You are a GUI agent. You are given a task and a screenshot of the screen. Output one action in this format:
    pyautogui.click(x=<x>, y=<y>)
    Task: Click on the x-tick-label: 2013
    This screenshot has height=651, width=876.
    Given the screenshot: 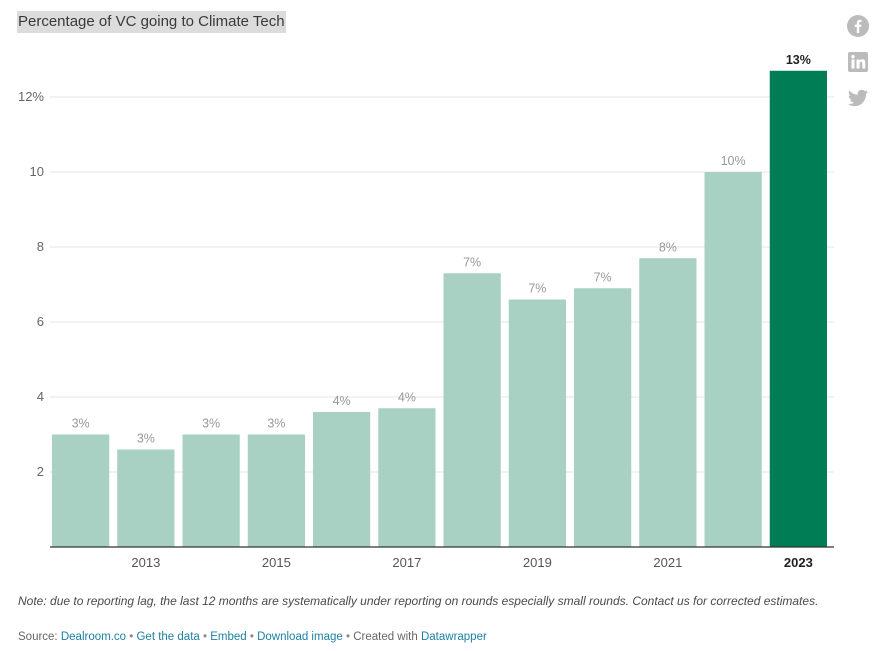 What is the action you would take?
    pyautogui.click(x=145, y=562)
    